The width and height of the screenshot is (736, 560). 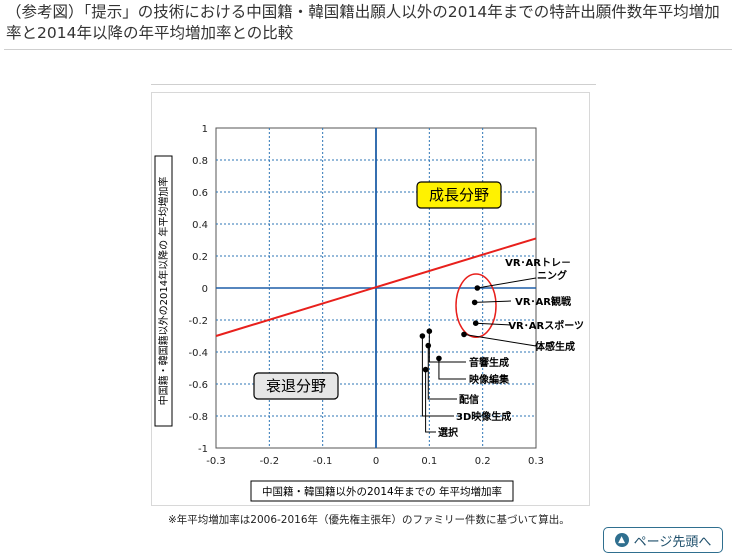 I want to click on decline-label: 衰退分野, so click(x=296, y=386).